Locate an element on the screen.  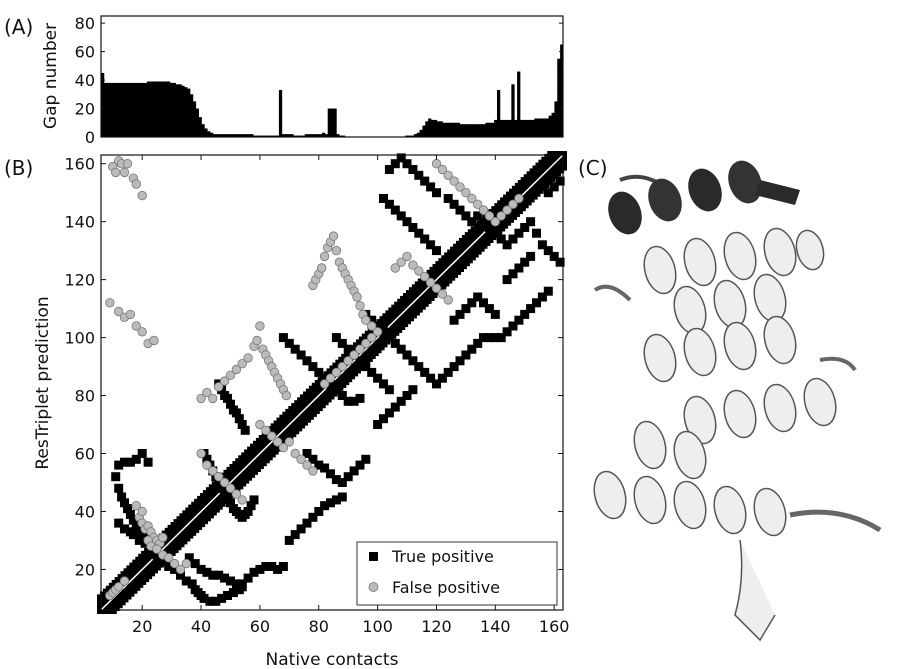
y-tick-label-b: 40 is located at coordinates (85, 511).